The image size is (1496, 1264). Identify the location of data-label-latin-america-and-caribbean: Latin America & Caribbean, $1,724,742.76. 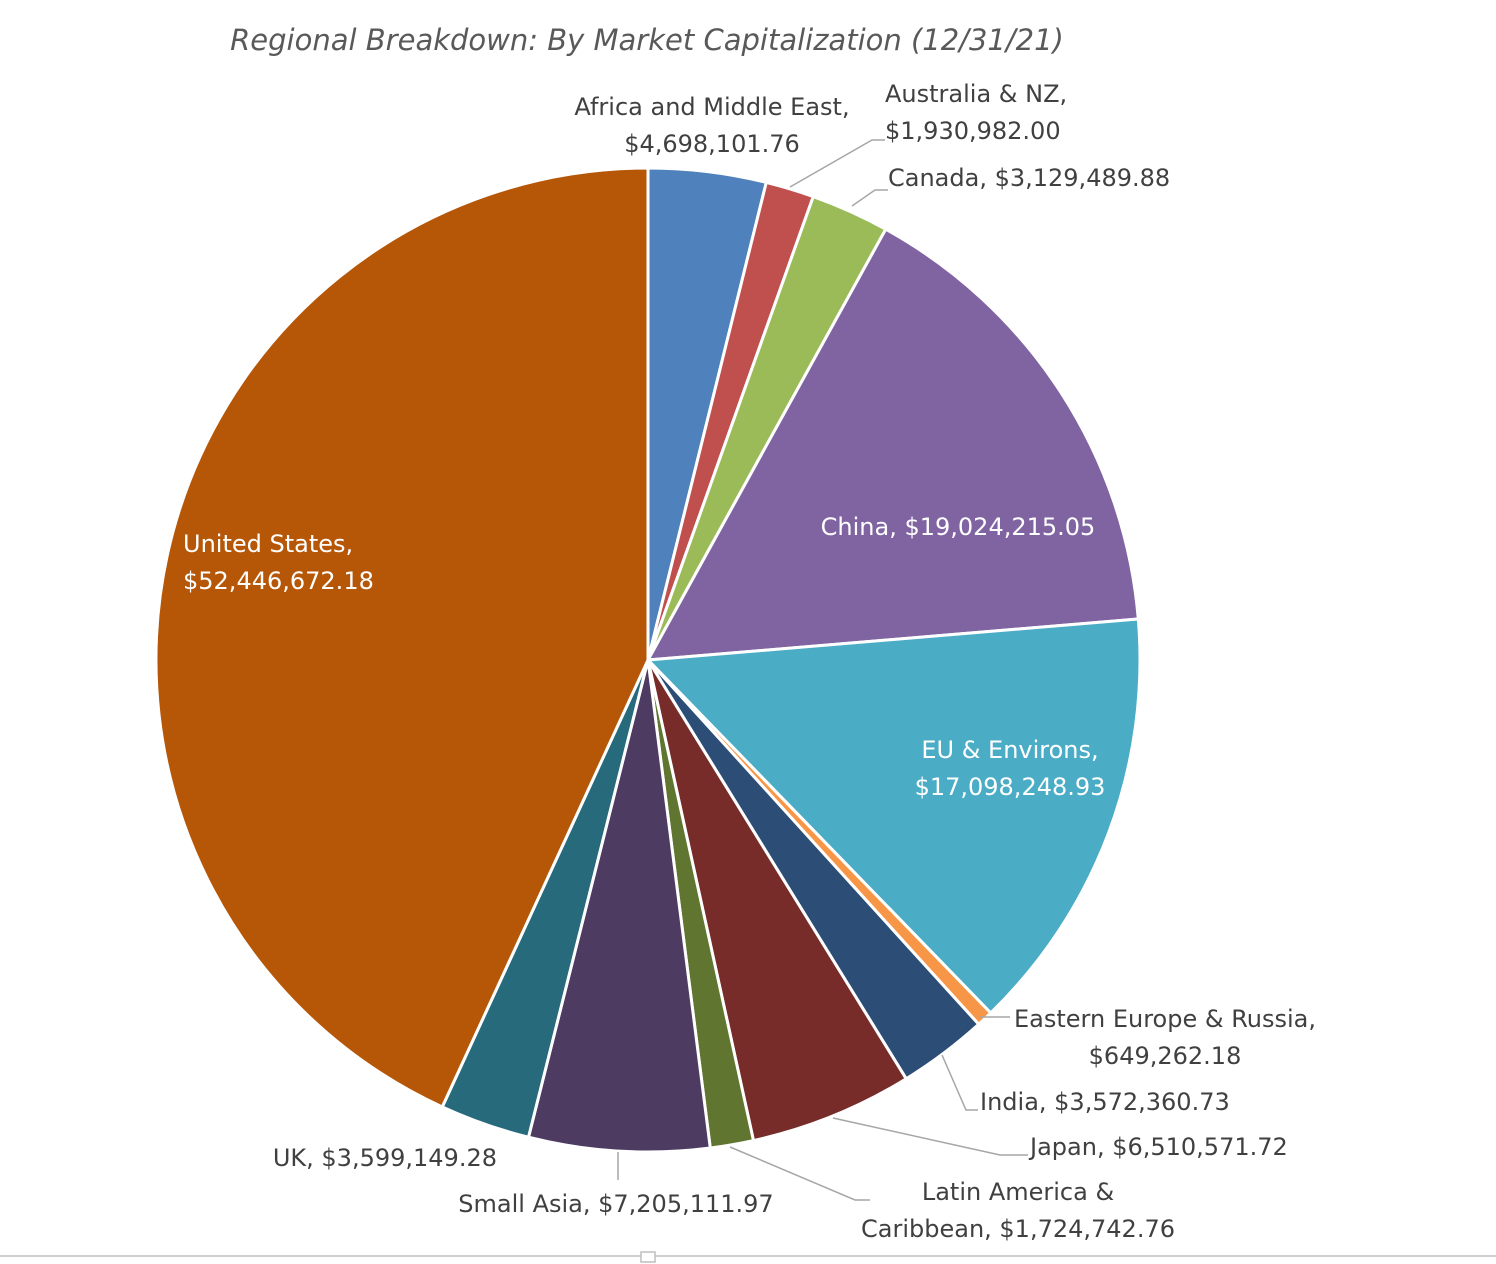
(1018, 1210).